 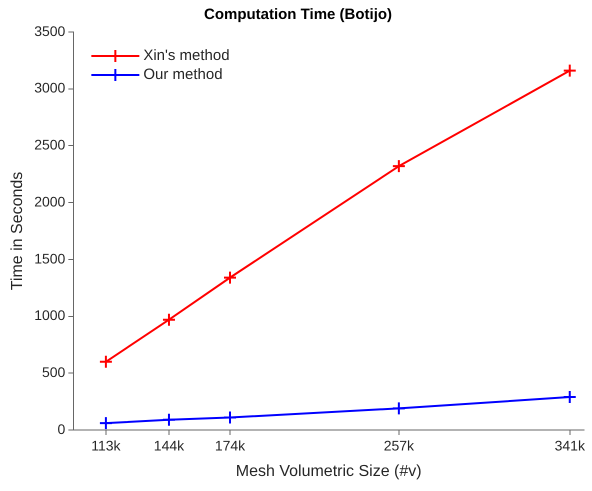 What do you see at coordinates (50, 201) in the screenshot?
I see `y-tick-label: 2000` at bounding box center [50, 201].